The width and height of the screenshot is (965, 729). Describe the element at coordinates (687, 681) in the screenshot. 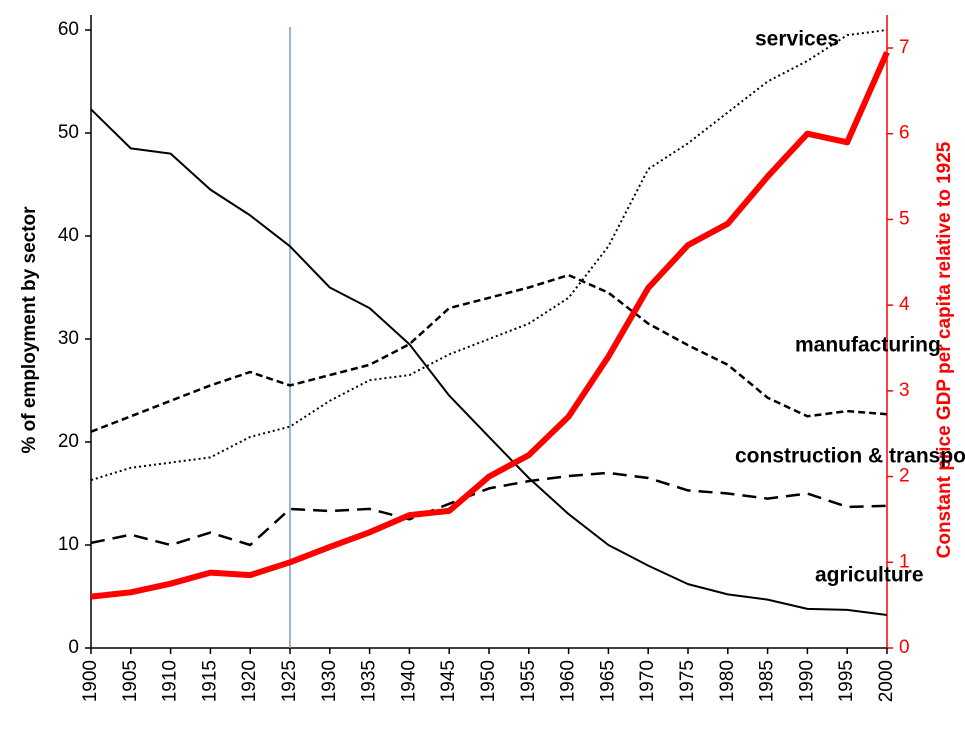

I see `x-tick-label: 1975` at that location.